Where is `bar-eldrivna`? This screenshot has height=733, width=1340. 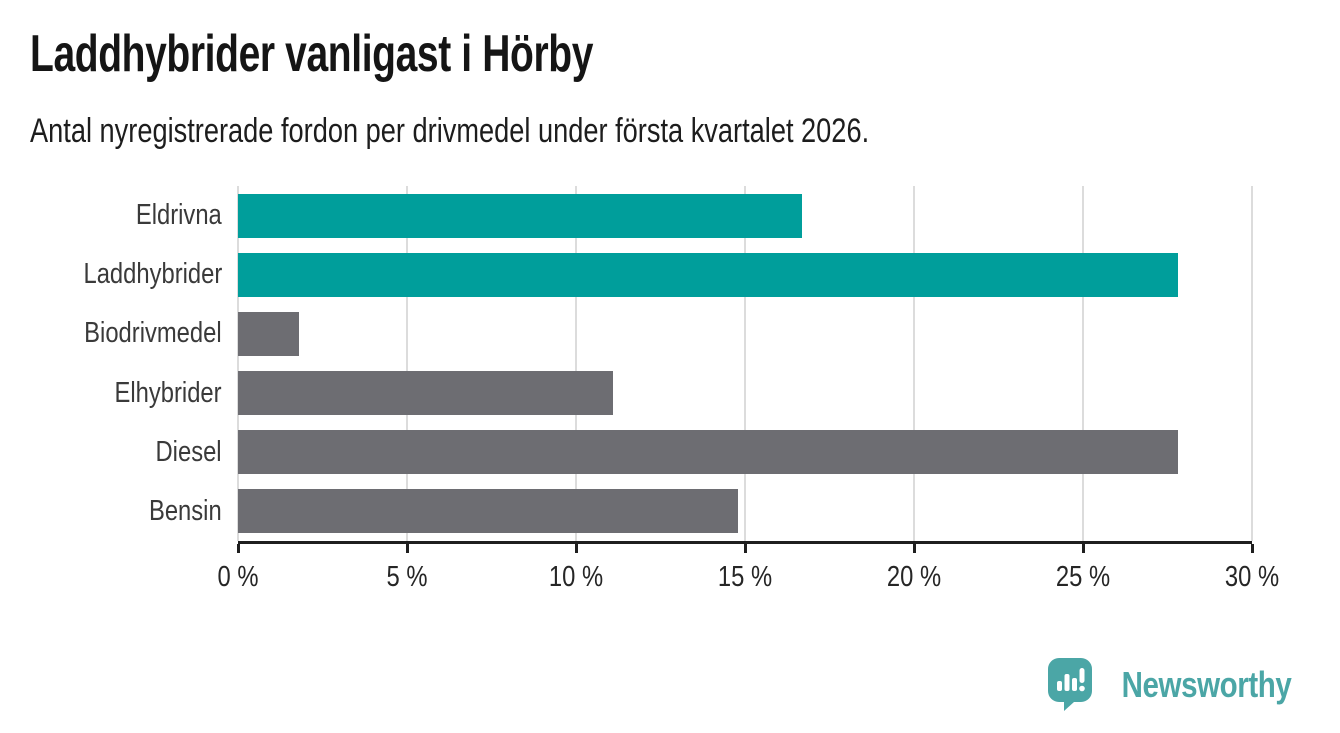 bar-eldrivna is located at coordinates (520, 215).